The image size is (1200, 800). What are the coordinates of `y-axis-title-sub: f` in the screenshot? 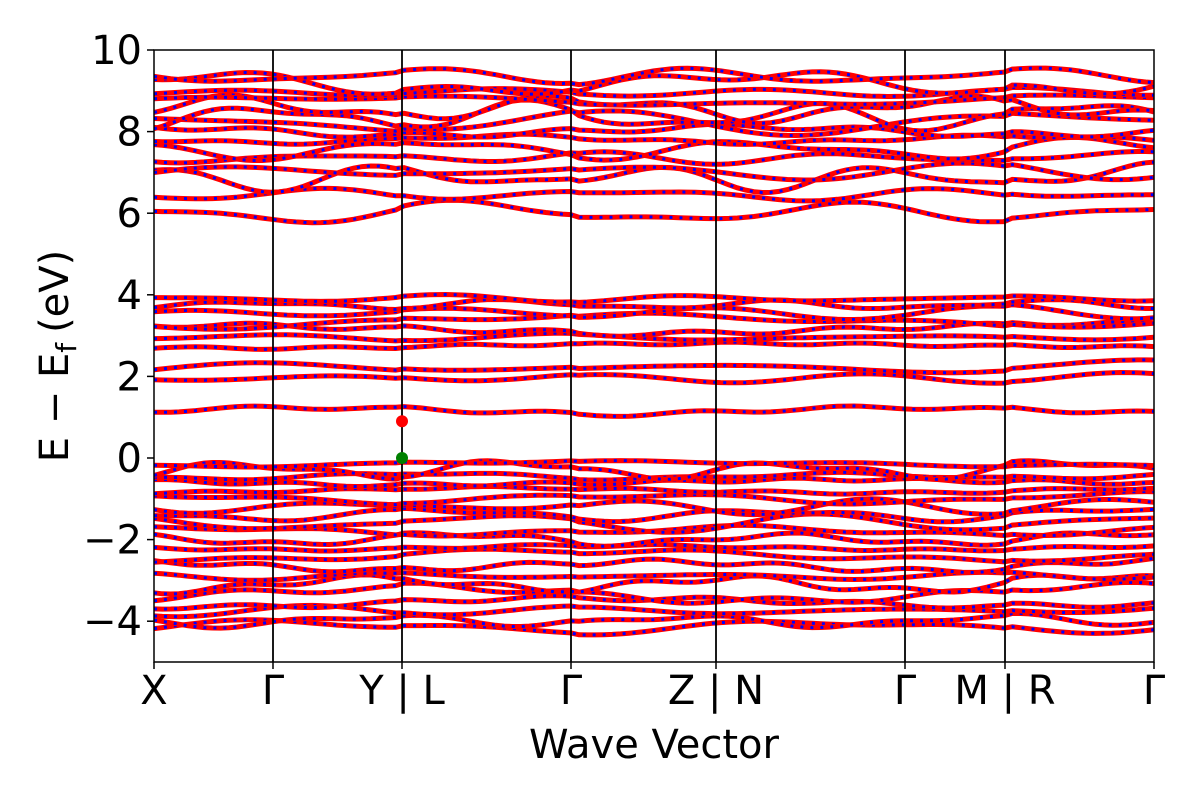 It's located at (66, 347).